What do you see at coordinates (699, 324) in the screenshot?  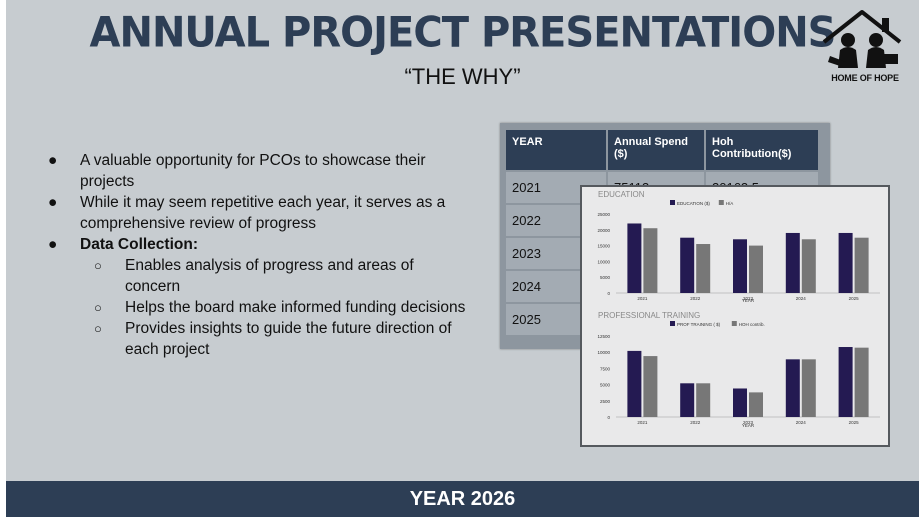 I see `legend-label: PROF TRAINING ( $)` at bounding box center [699, 324].